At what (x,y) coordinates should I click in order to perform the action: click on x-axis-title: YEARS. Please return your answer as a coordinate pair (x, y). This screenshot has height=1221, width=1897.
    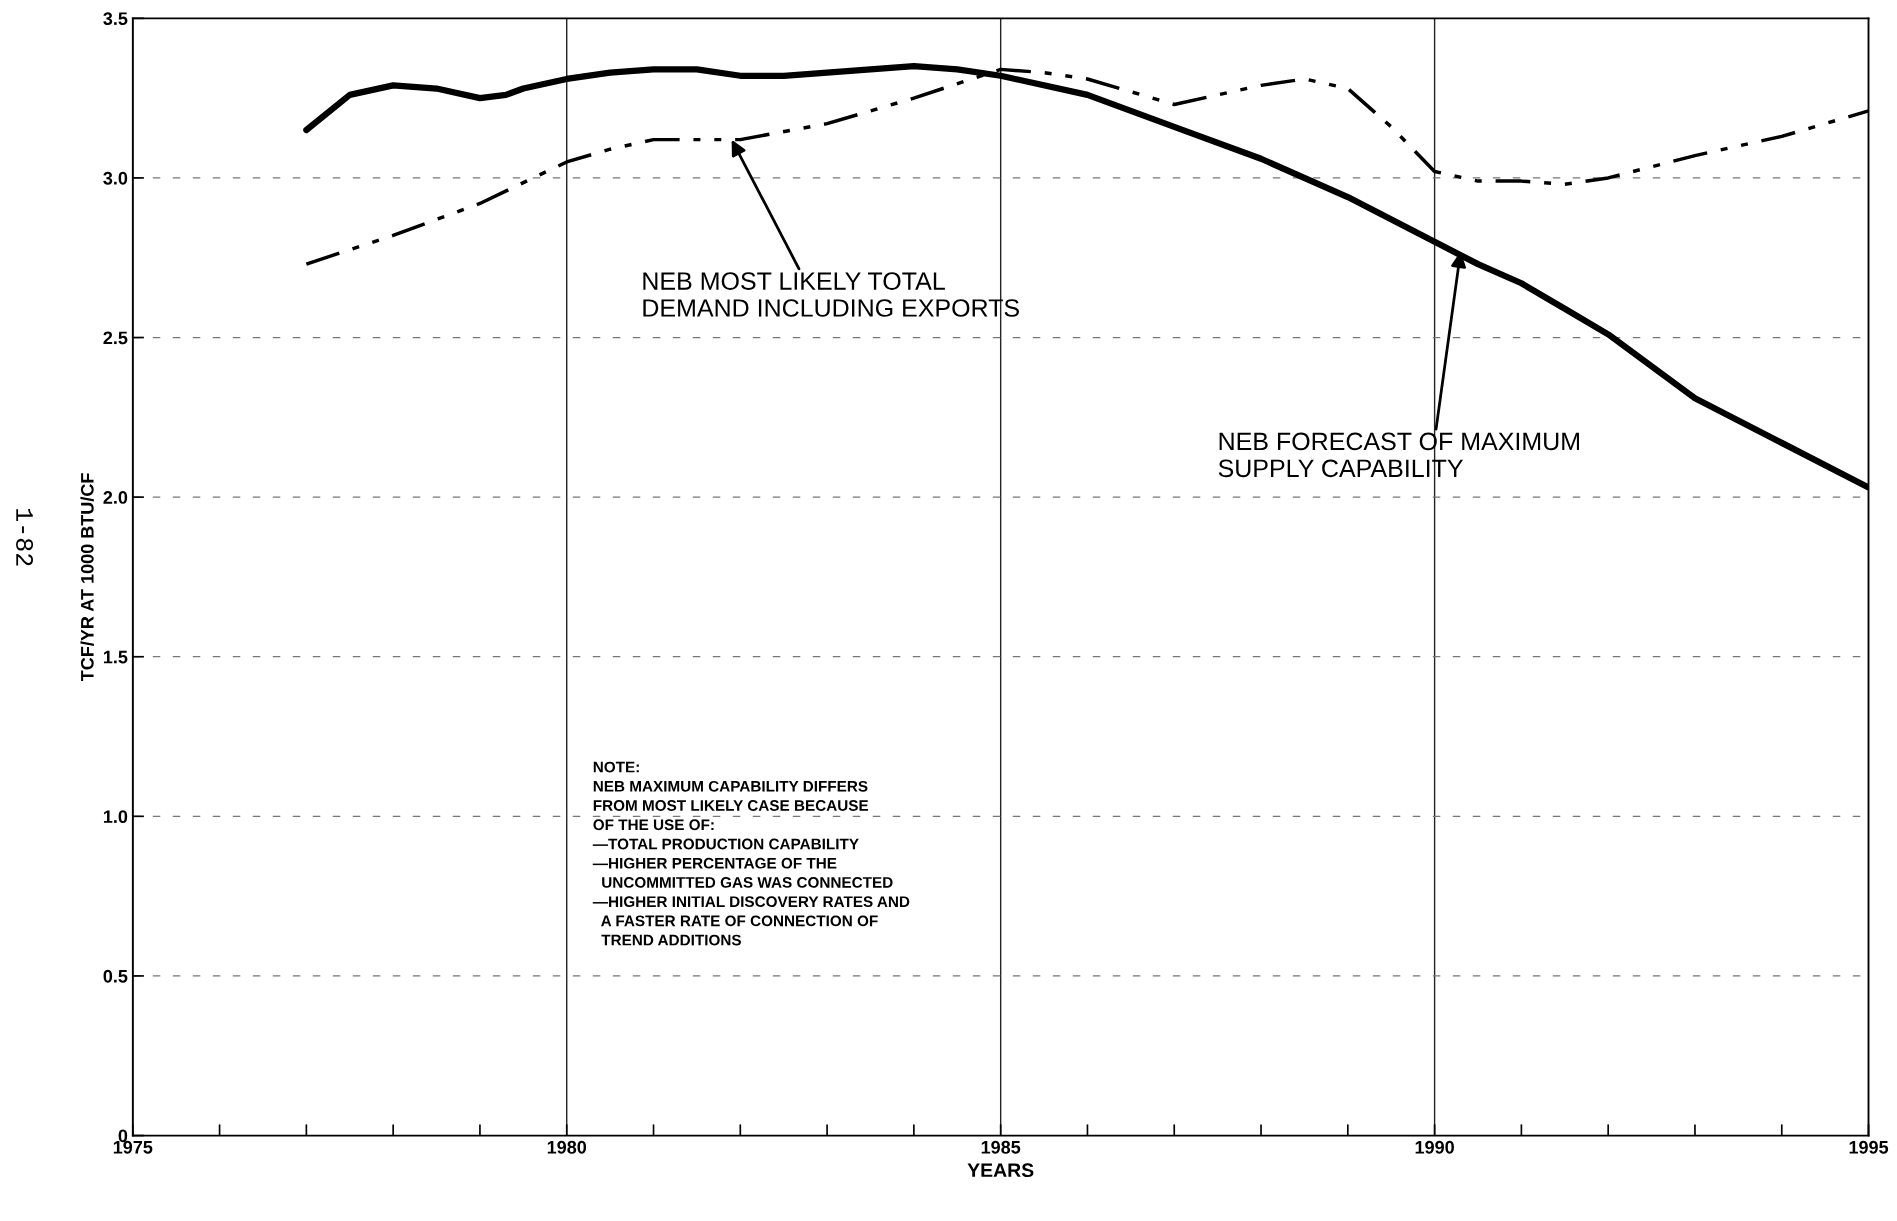
    Looking at the image, I should click on (1000, 1170).